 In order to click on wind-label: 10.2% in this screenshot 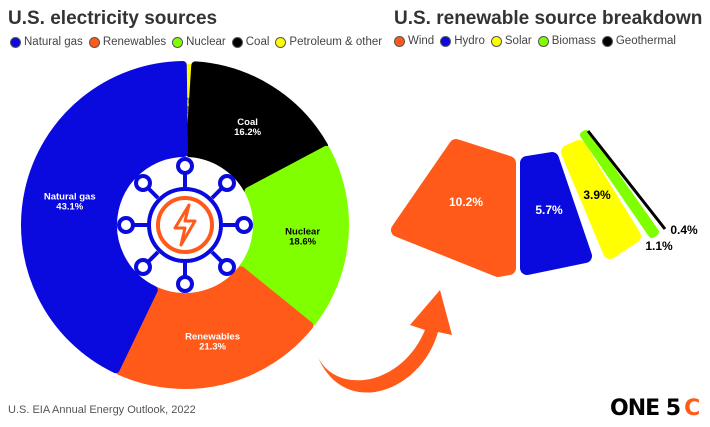, I will do `click(466, 202)`.